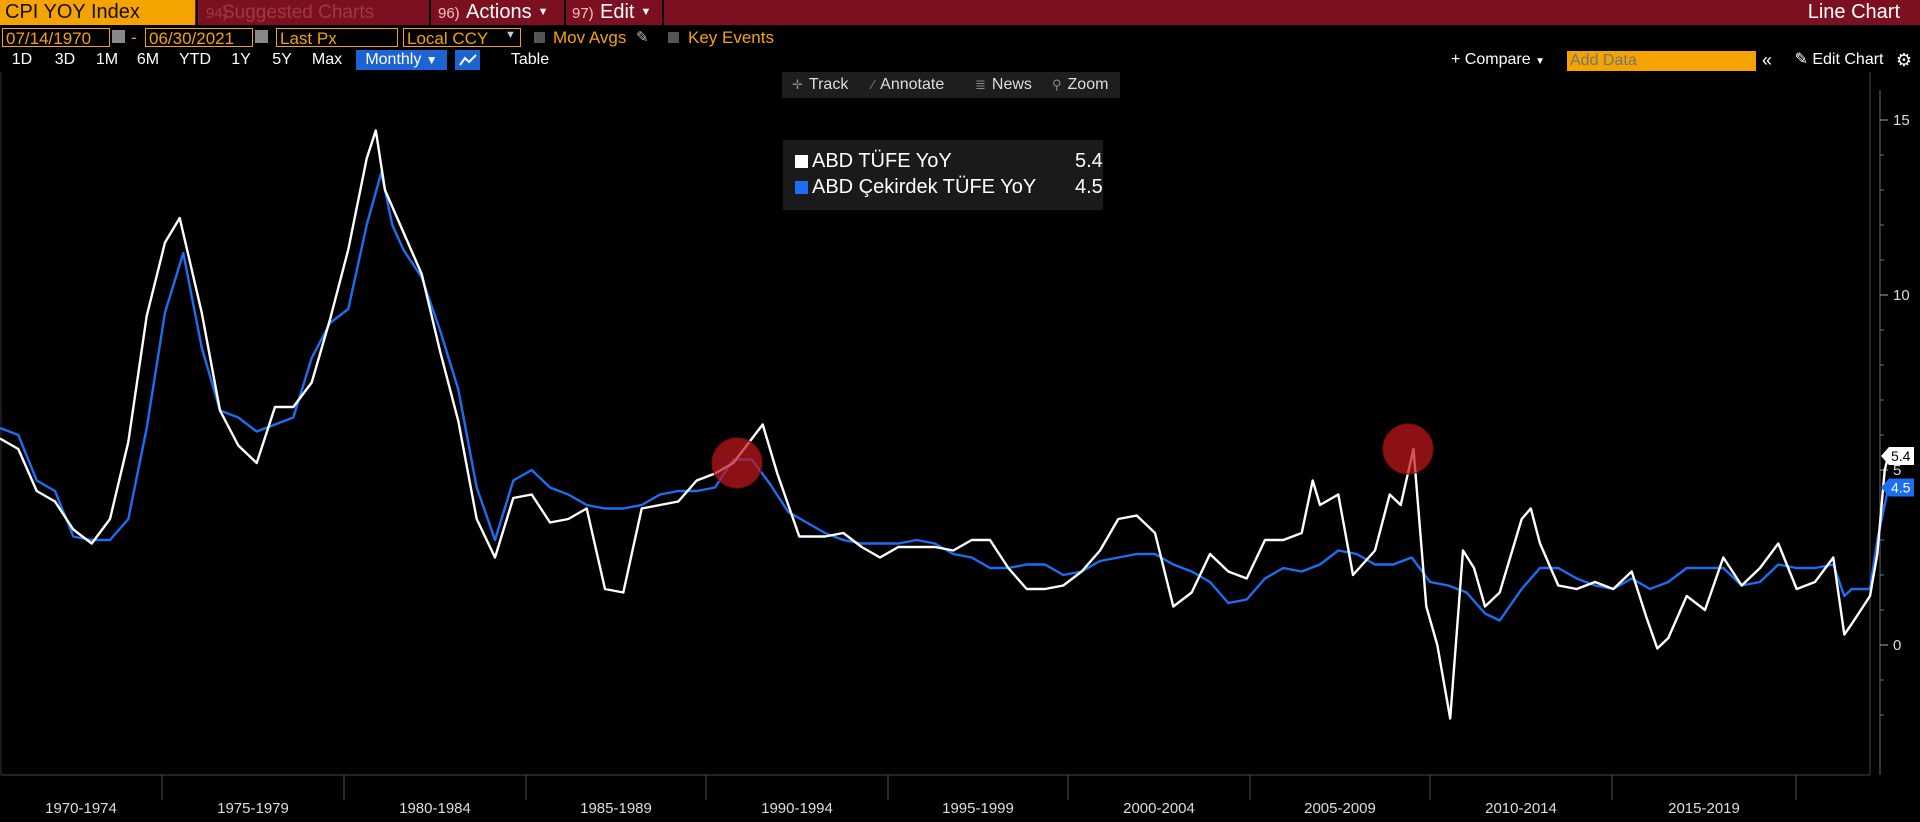 The width and height of the screenshot is (1920, 822). What do you see at coordinates (617, 12) in the screenshot?
I see `edit-label: Edit` at bounding box center [617, 12].